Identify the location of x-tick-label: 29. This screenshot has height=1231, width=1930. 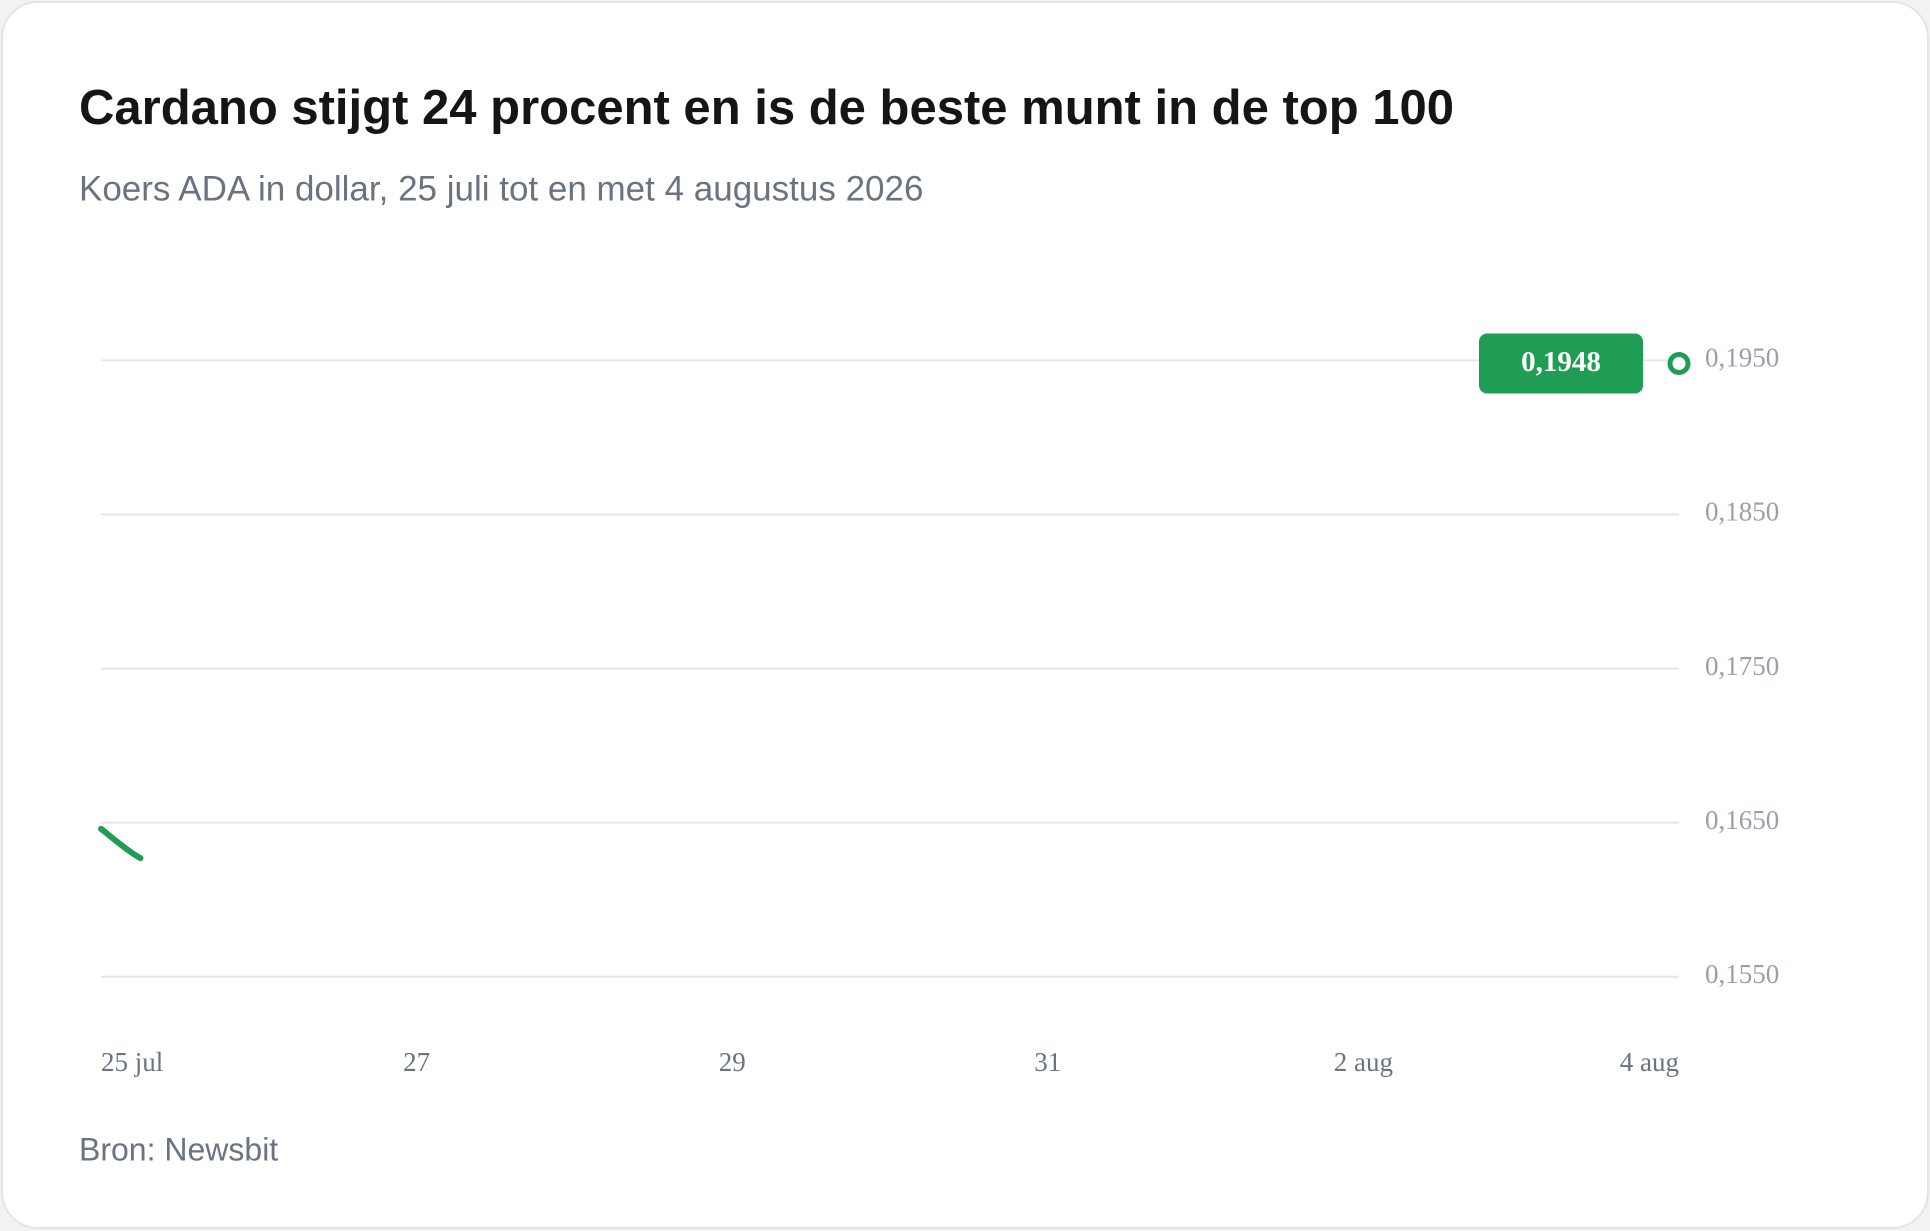
(732, 1062).